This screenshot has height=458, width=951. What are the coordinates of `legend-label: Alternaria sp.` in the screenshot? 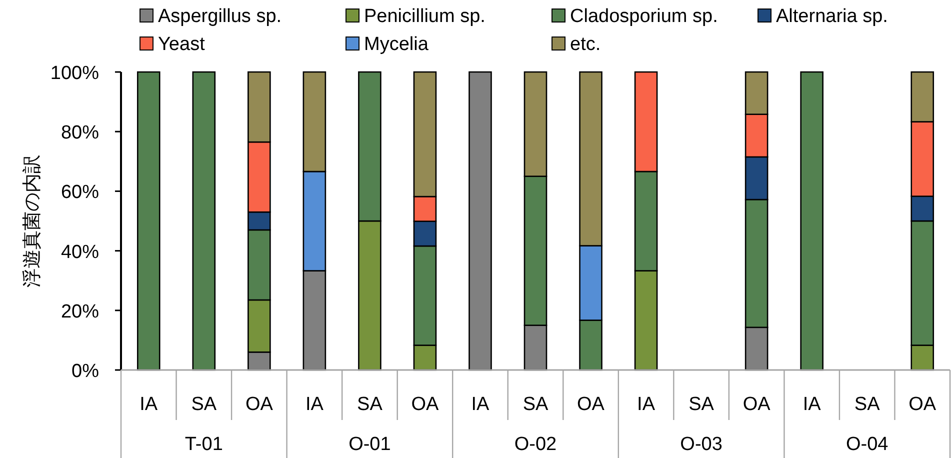 It's located at (832, 16).